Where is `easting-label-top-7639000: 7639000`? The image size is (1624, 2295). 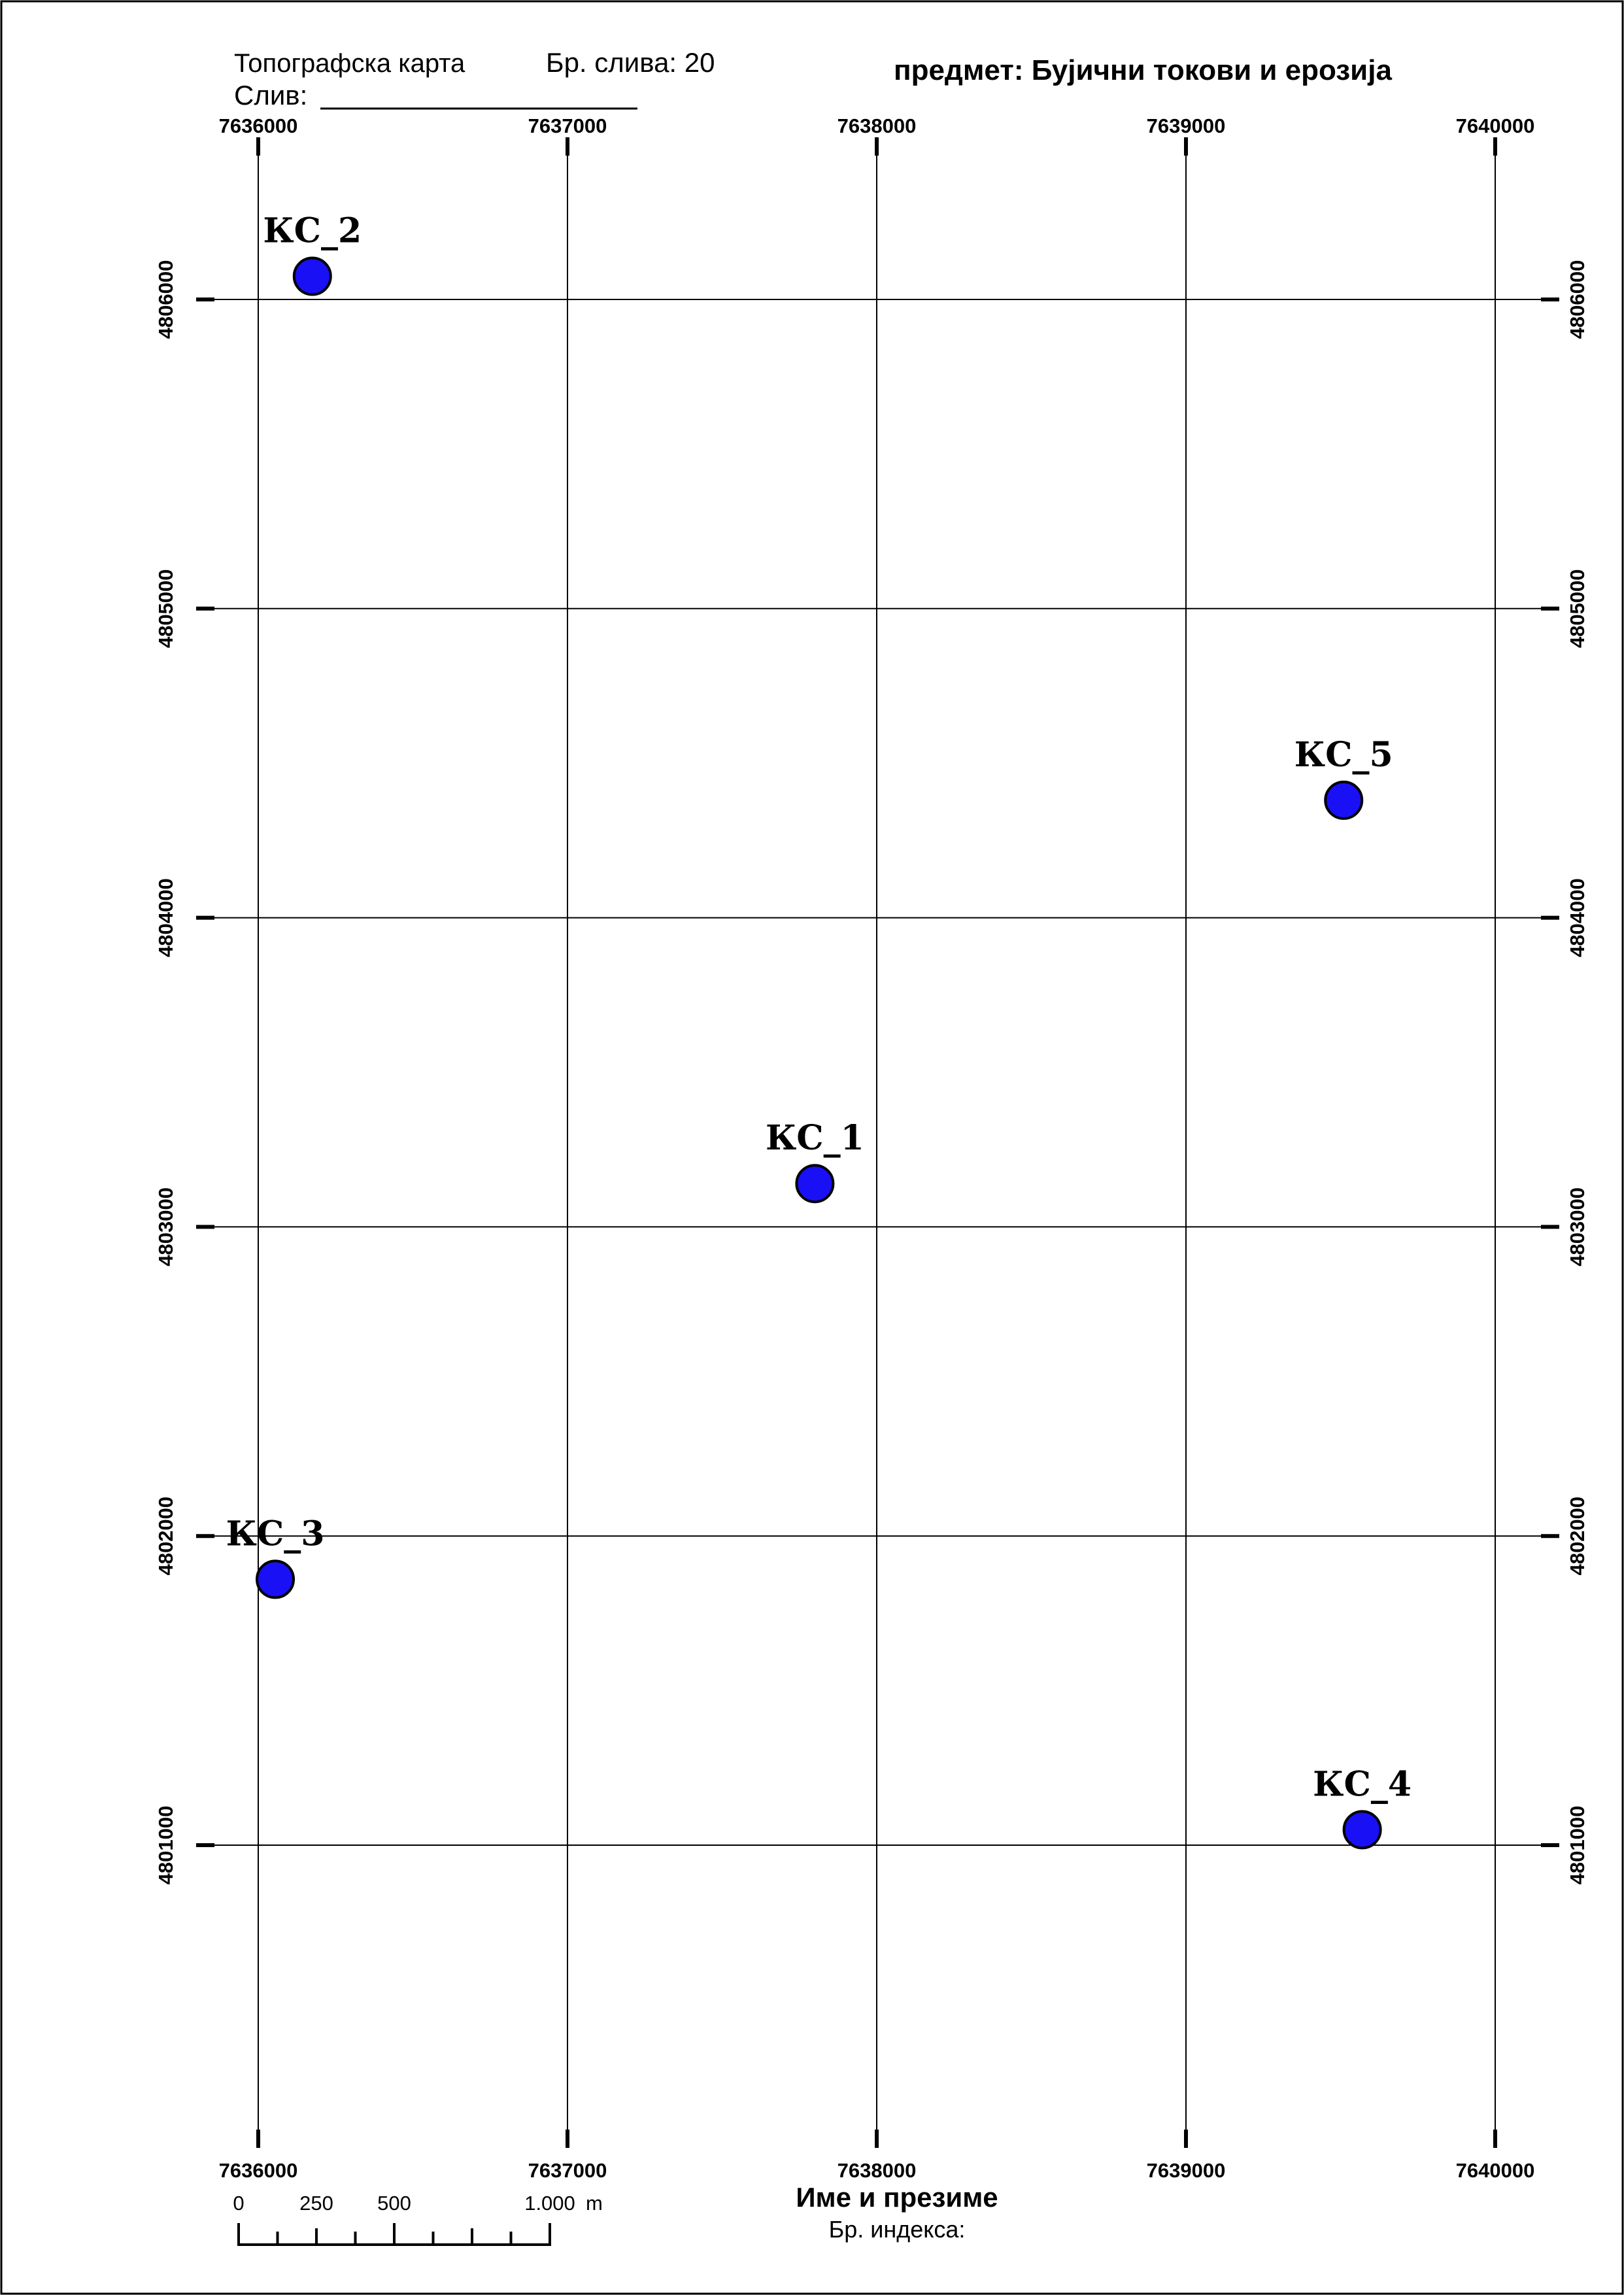 easting-label-top-7639000: 7639000 is located at coordinates (1186, 125).